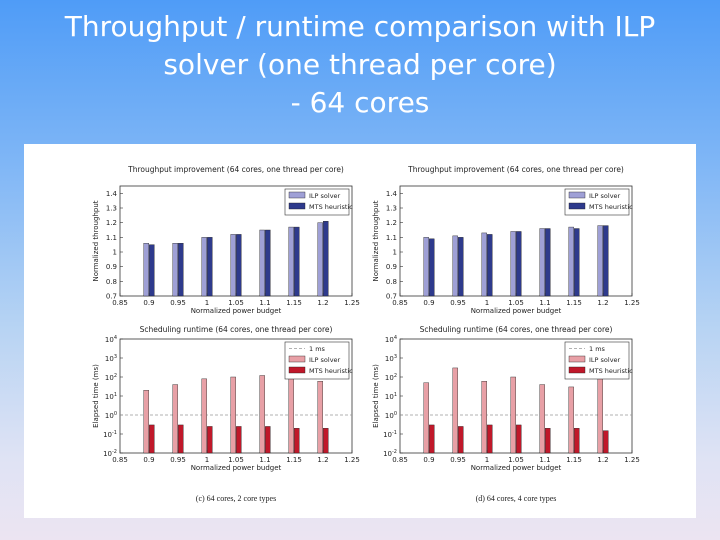 This screenshot has width=720, height=540. I want to click on bar-ilp-1.15, so click(571, 420).